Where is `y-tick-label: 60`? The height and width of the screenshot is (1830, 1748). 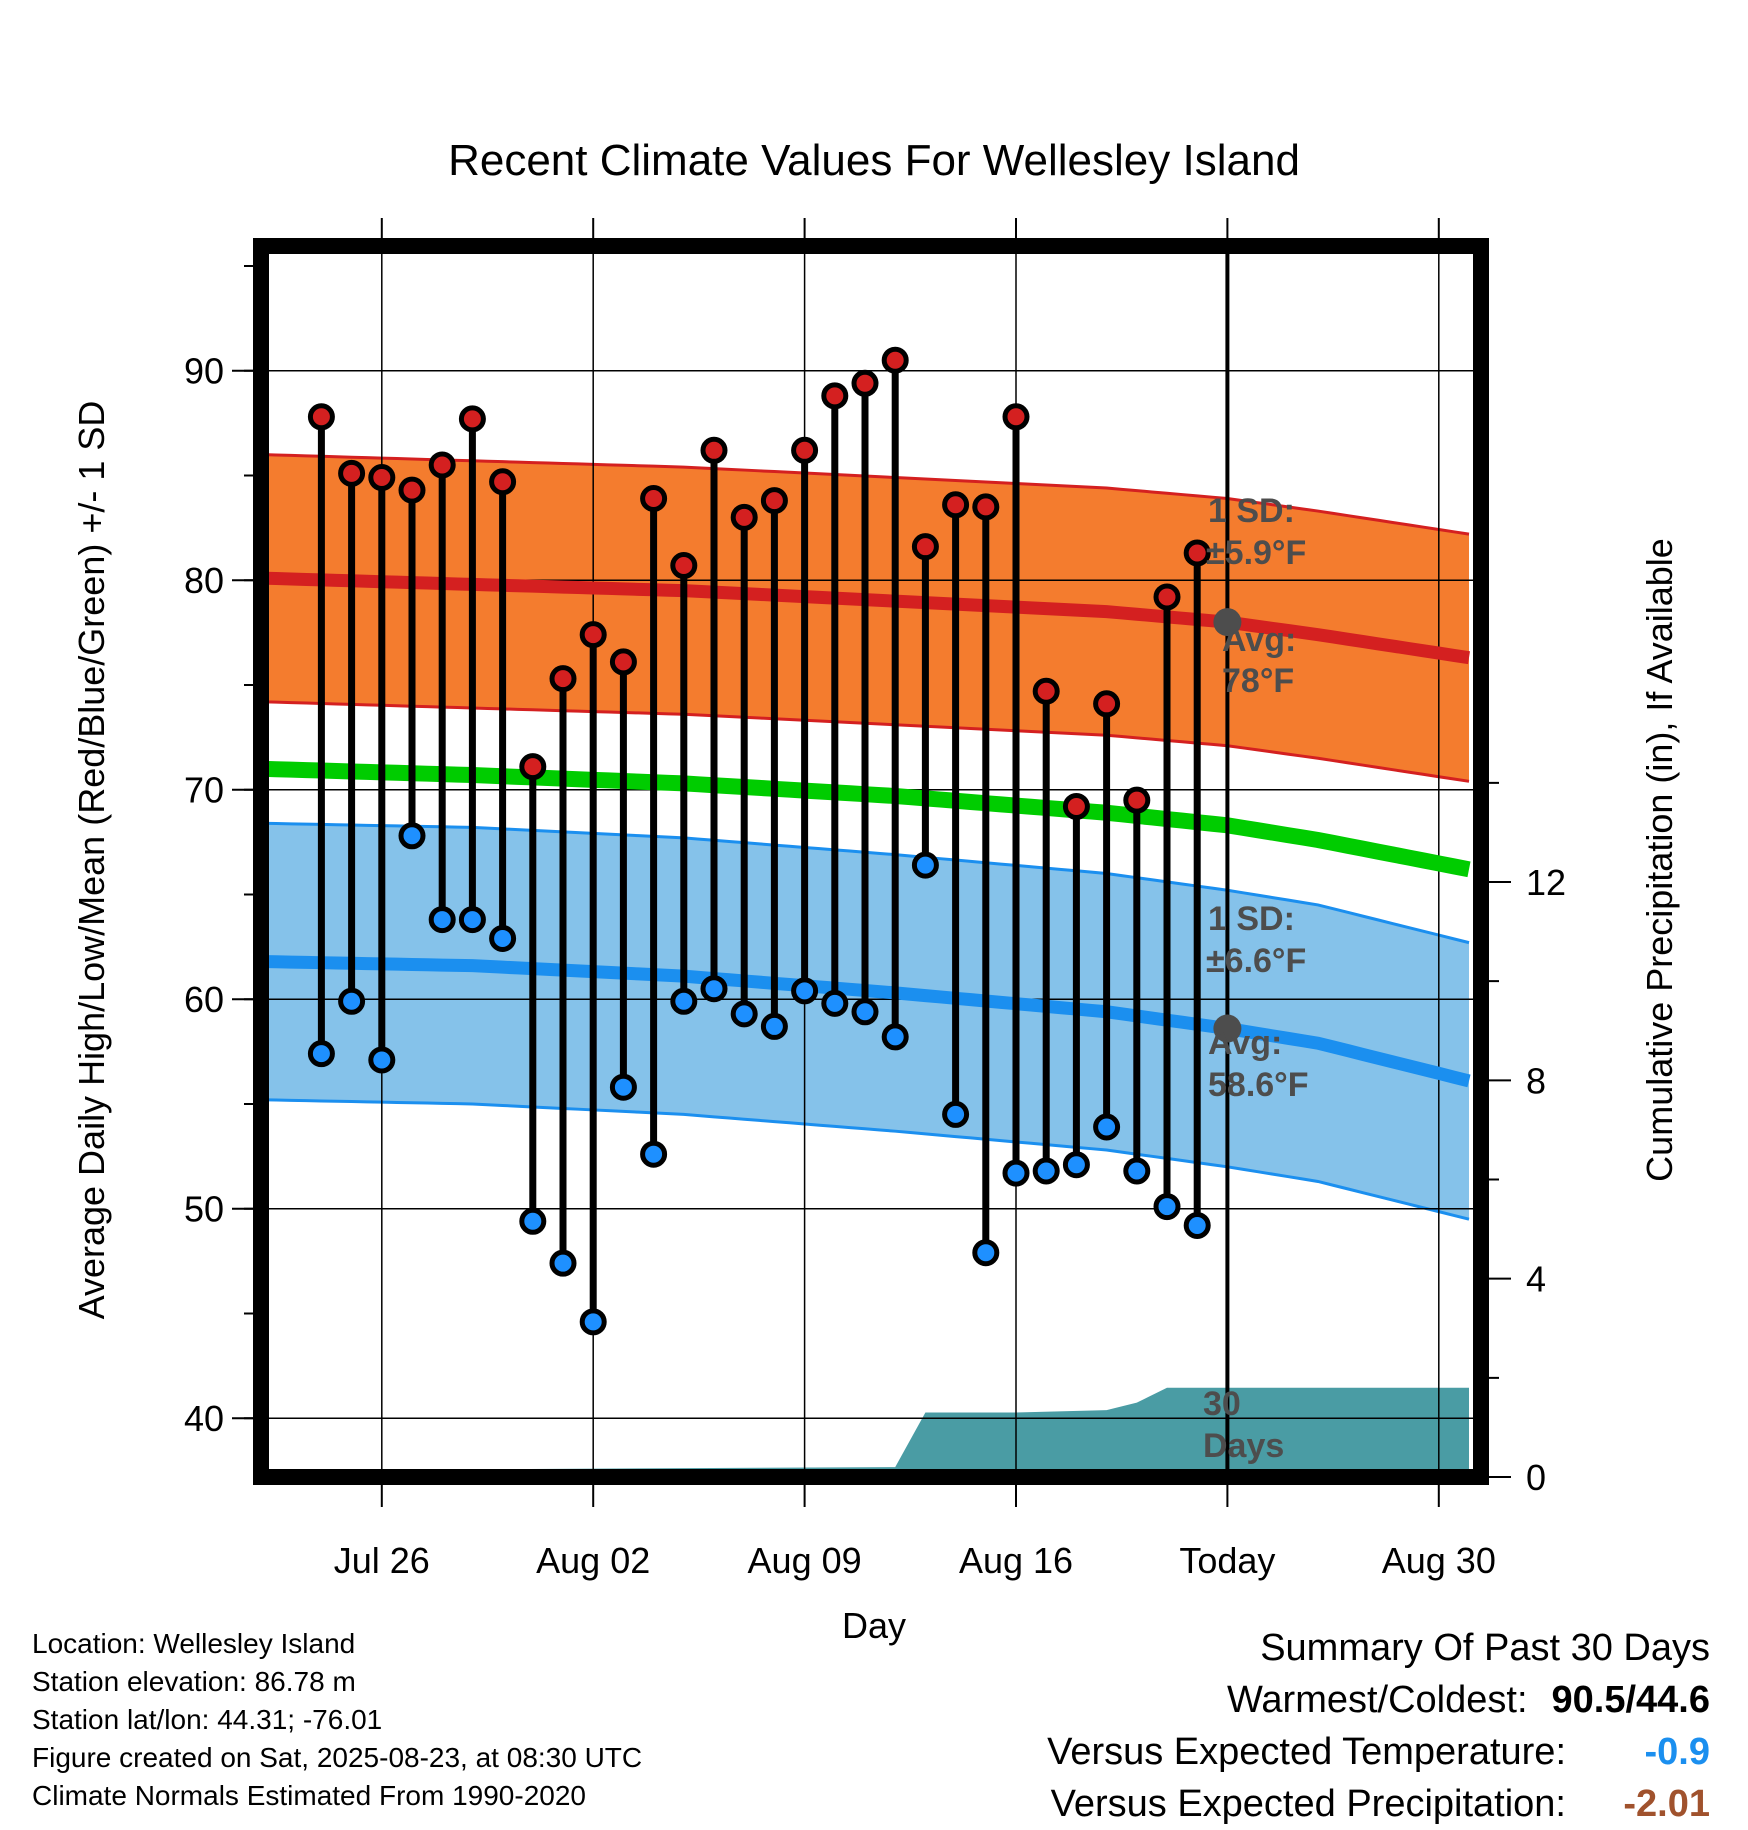
y-tick-label: 60 is located at coordinates (204, 999).